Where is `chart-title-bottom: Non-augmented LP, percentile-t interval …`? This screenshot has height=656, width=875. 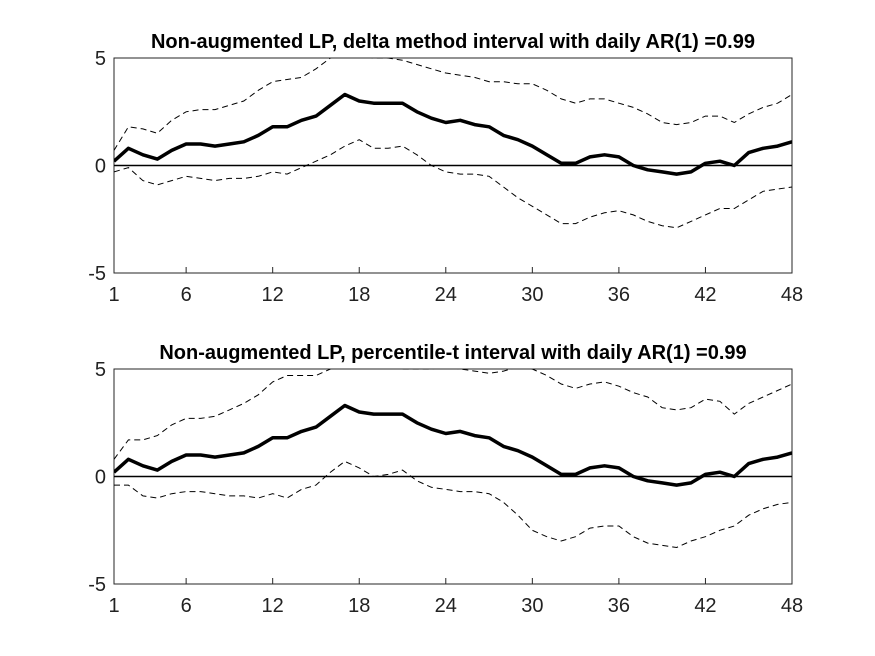 chart-title-bottom: Non-augmented LP, percentile-t interval … is located at coordinates (452, 353).